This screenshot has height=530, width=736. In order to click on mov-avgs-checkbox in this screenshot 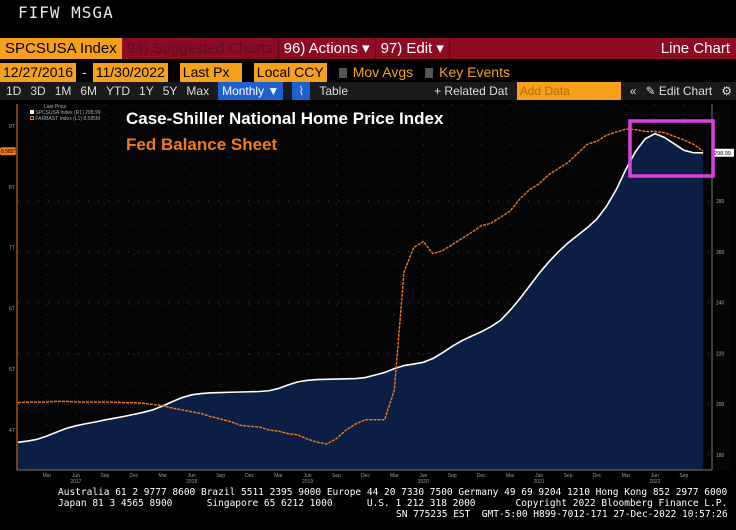, I will do `click(342, 72)`.